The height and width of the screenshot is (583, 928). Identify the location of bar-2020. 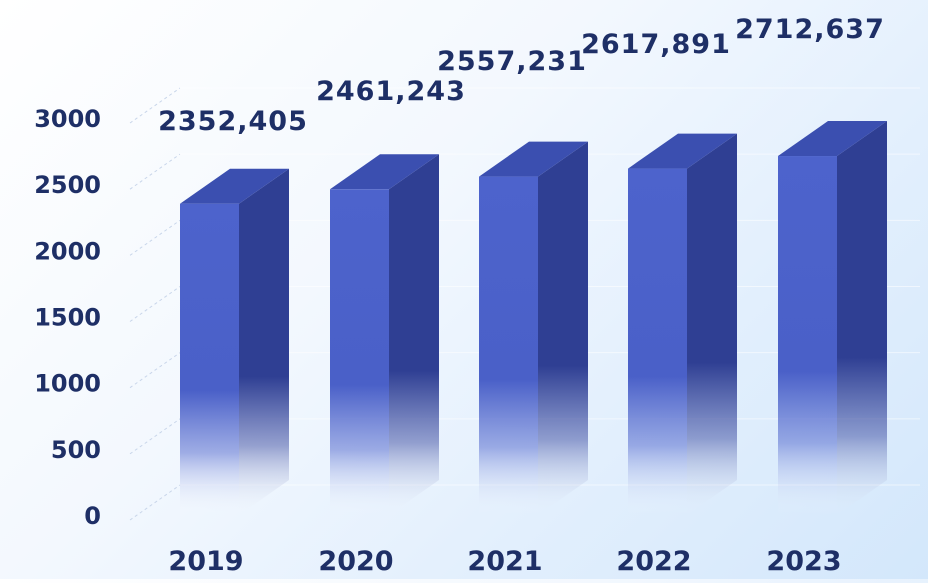
(384, 334).